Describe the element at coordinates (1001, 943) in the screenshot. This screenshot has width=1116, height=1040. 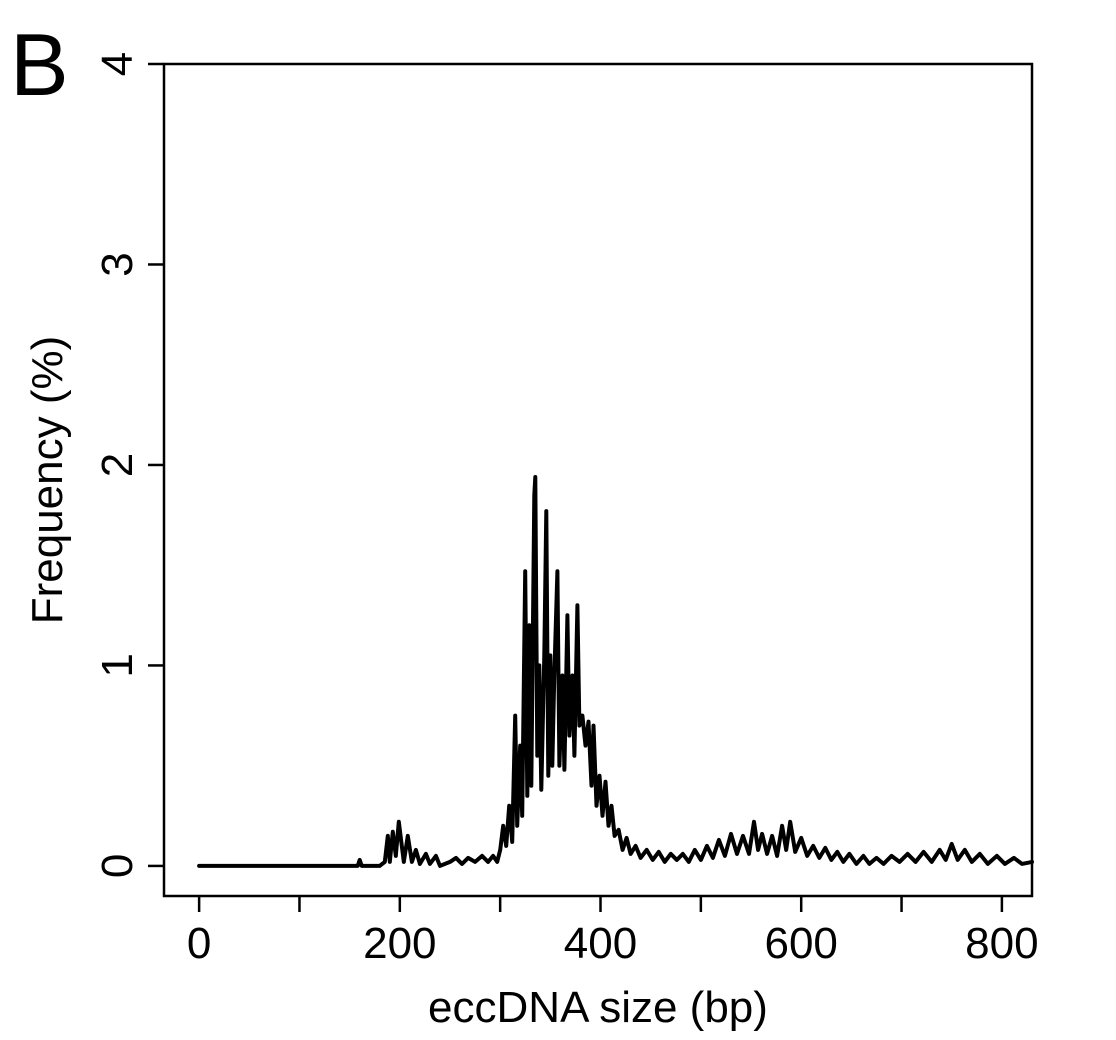
I see `x-tick-label: 800` at that location.